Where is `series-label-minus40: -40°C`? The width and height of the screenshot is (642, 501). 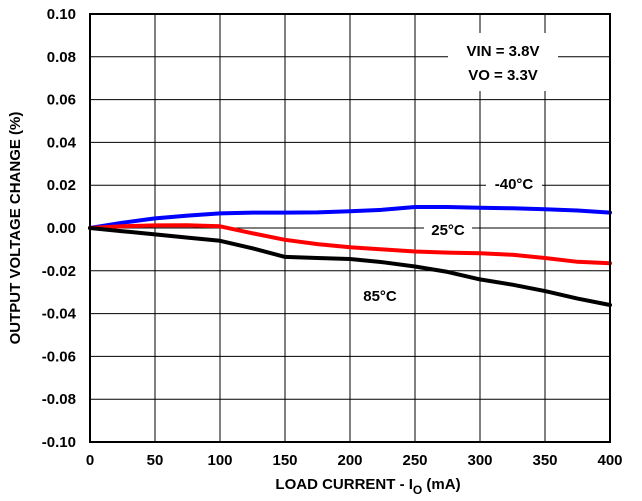
series-label-minus40: -40°C is located at coordinates (514, 184).